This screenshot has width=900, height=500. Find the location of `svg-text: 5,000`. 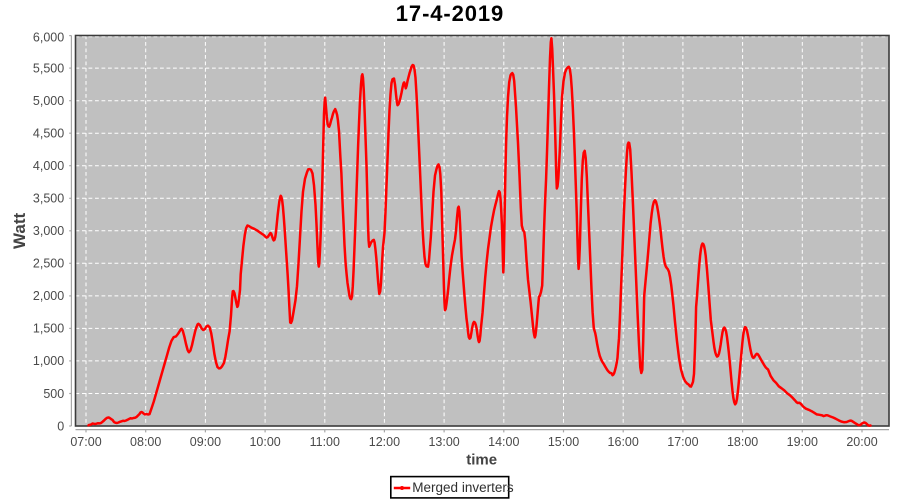

svg-text: 5,000 is located at coordinates (48, 101).